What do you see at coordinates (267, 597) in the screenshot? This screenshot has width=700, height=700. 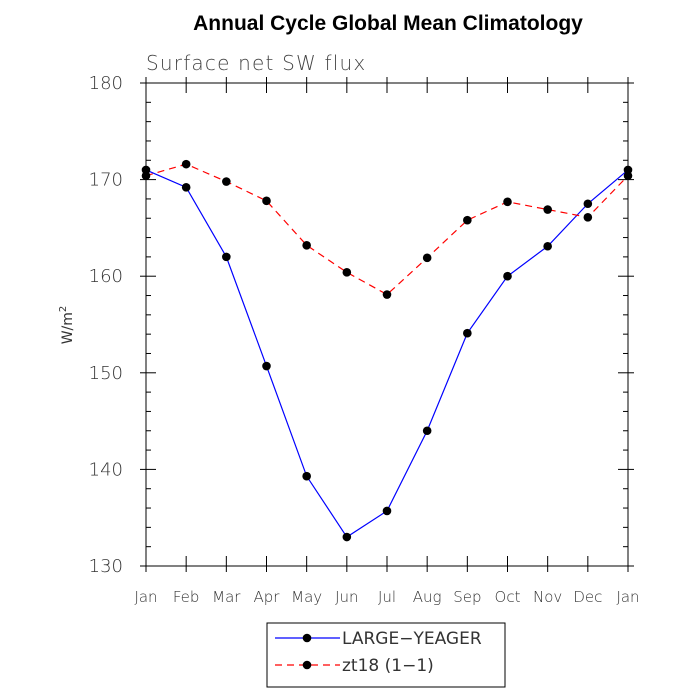 I see `x-tick-label: Apr` at bounding box center [267, 597].